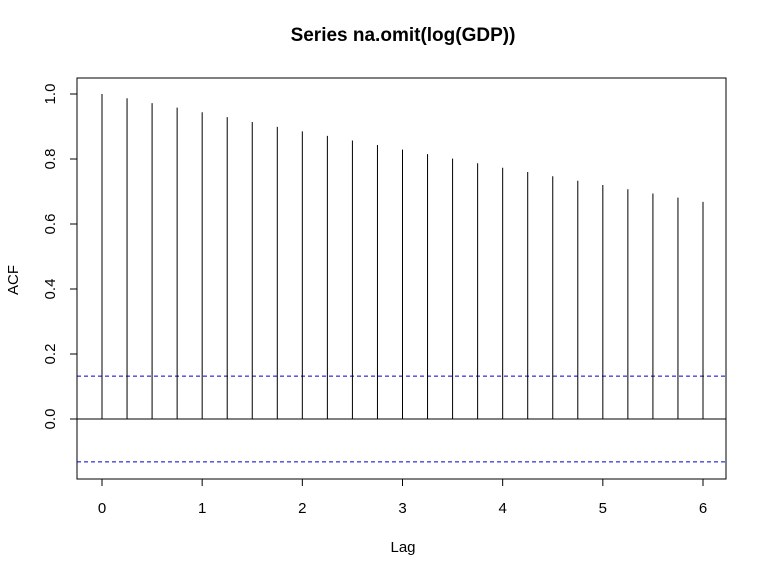 Image resolution: width=768 pixels, height=576 pixels. I want to click on x-tick-label: 5, so click(603, 508).